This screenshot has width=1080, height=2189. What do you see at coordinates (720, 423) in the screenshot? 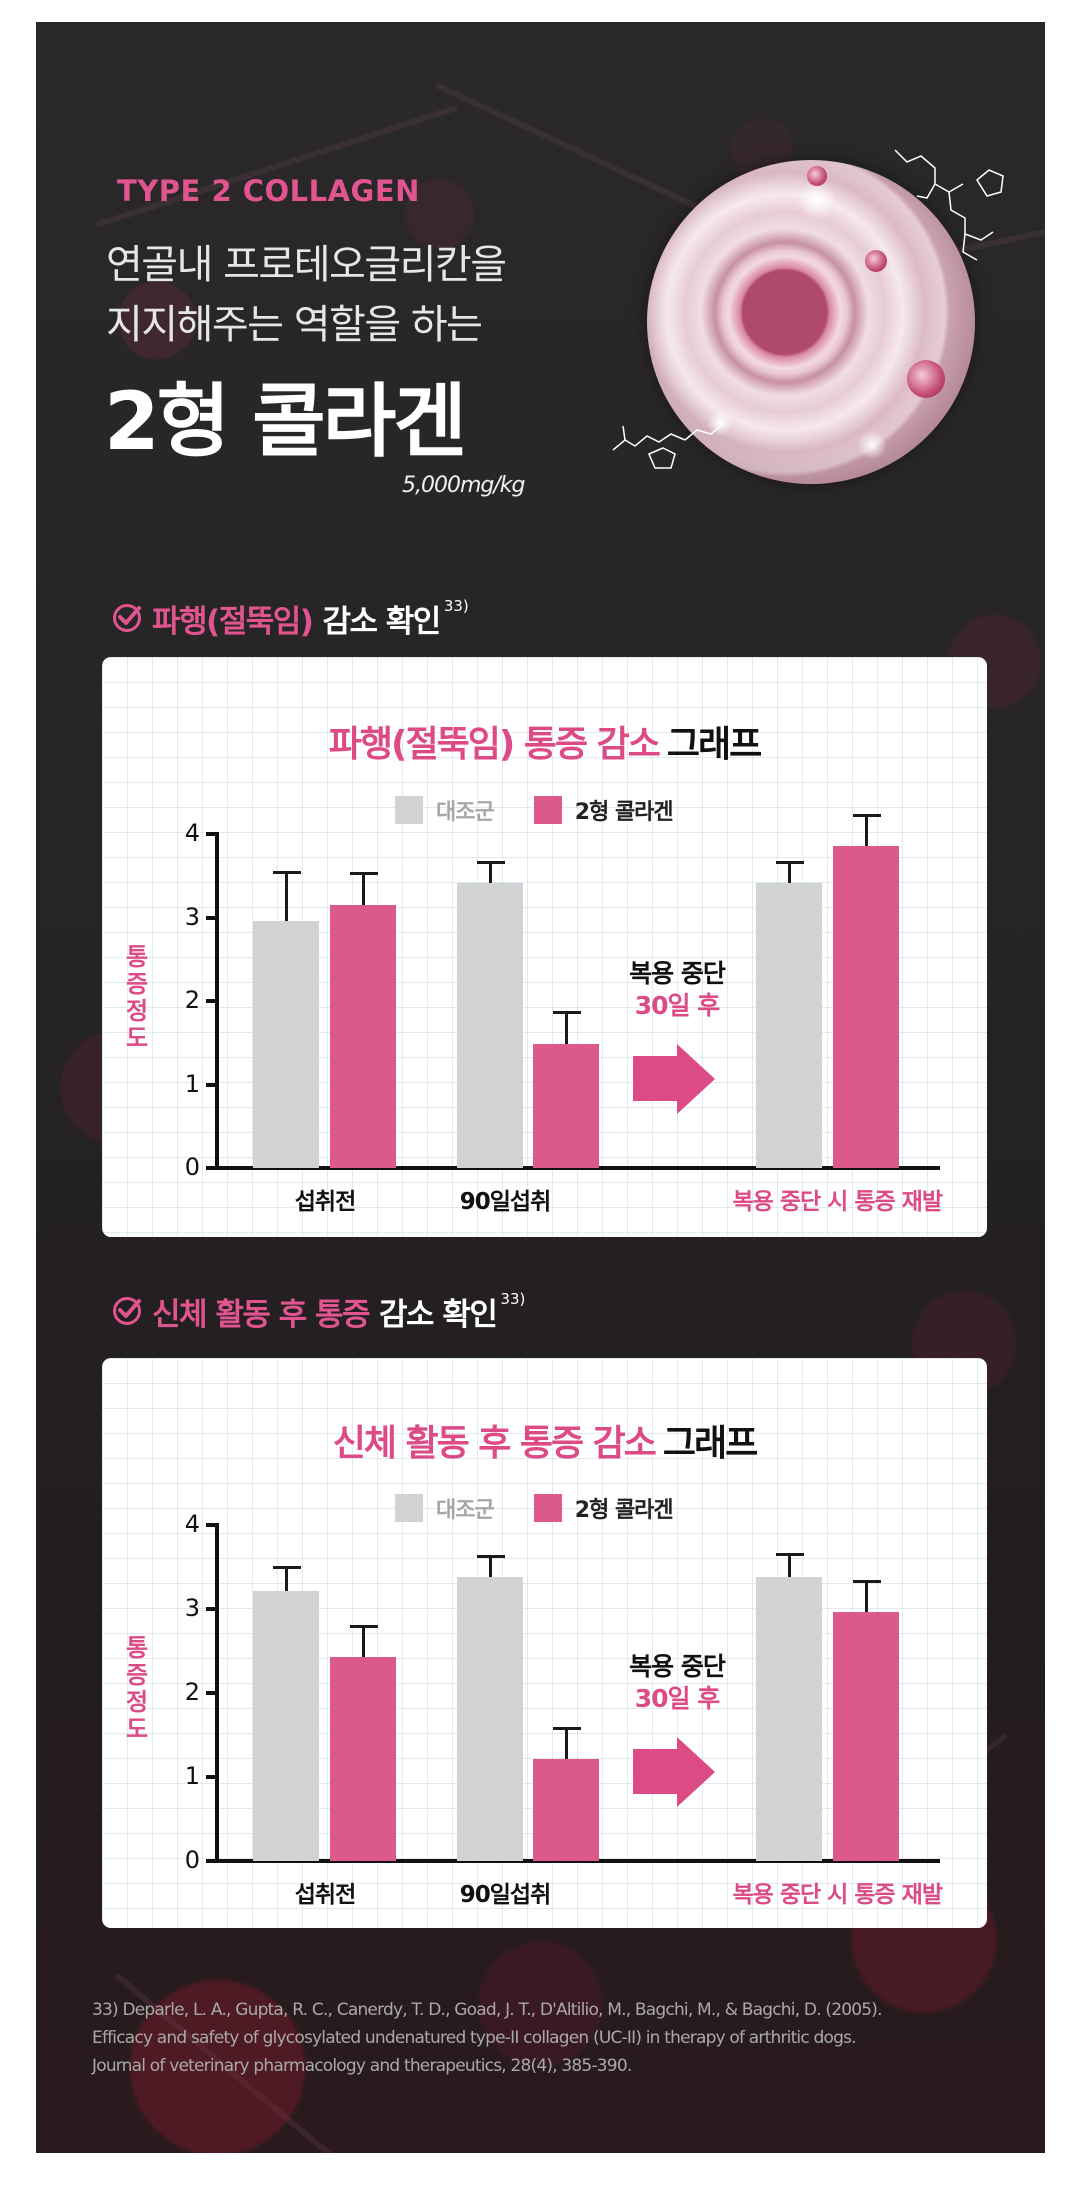
I see `glint-highlight` at bounding box center [720, 423].